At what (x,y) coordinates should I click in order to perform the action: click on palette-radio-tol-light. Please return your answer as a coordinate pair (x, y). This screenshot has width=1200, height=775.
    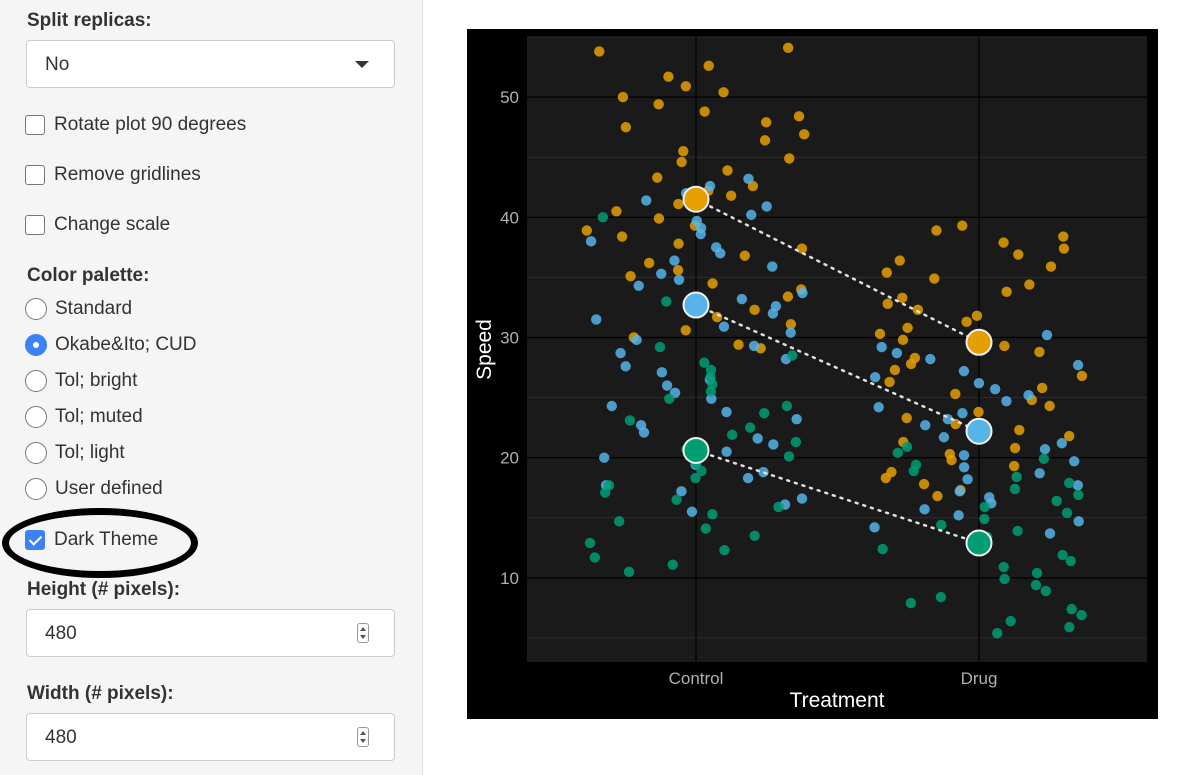
    Looking at the image, I should click on (36, 453).